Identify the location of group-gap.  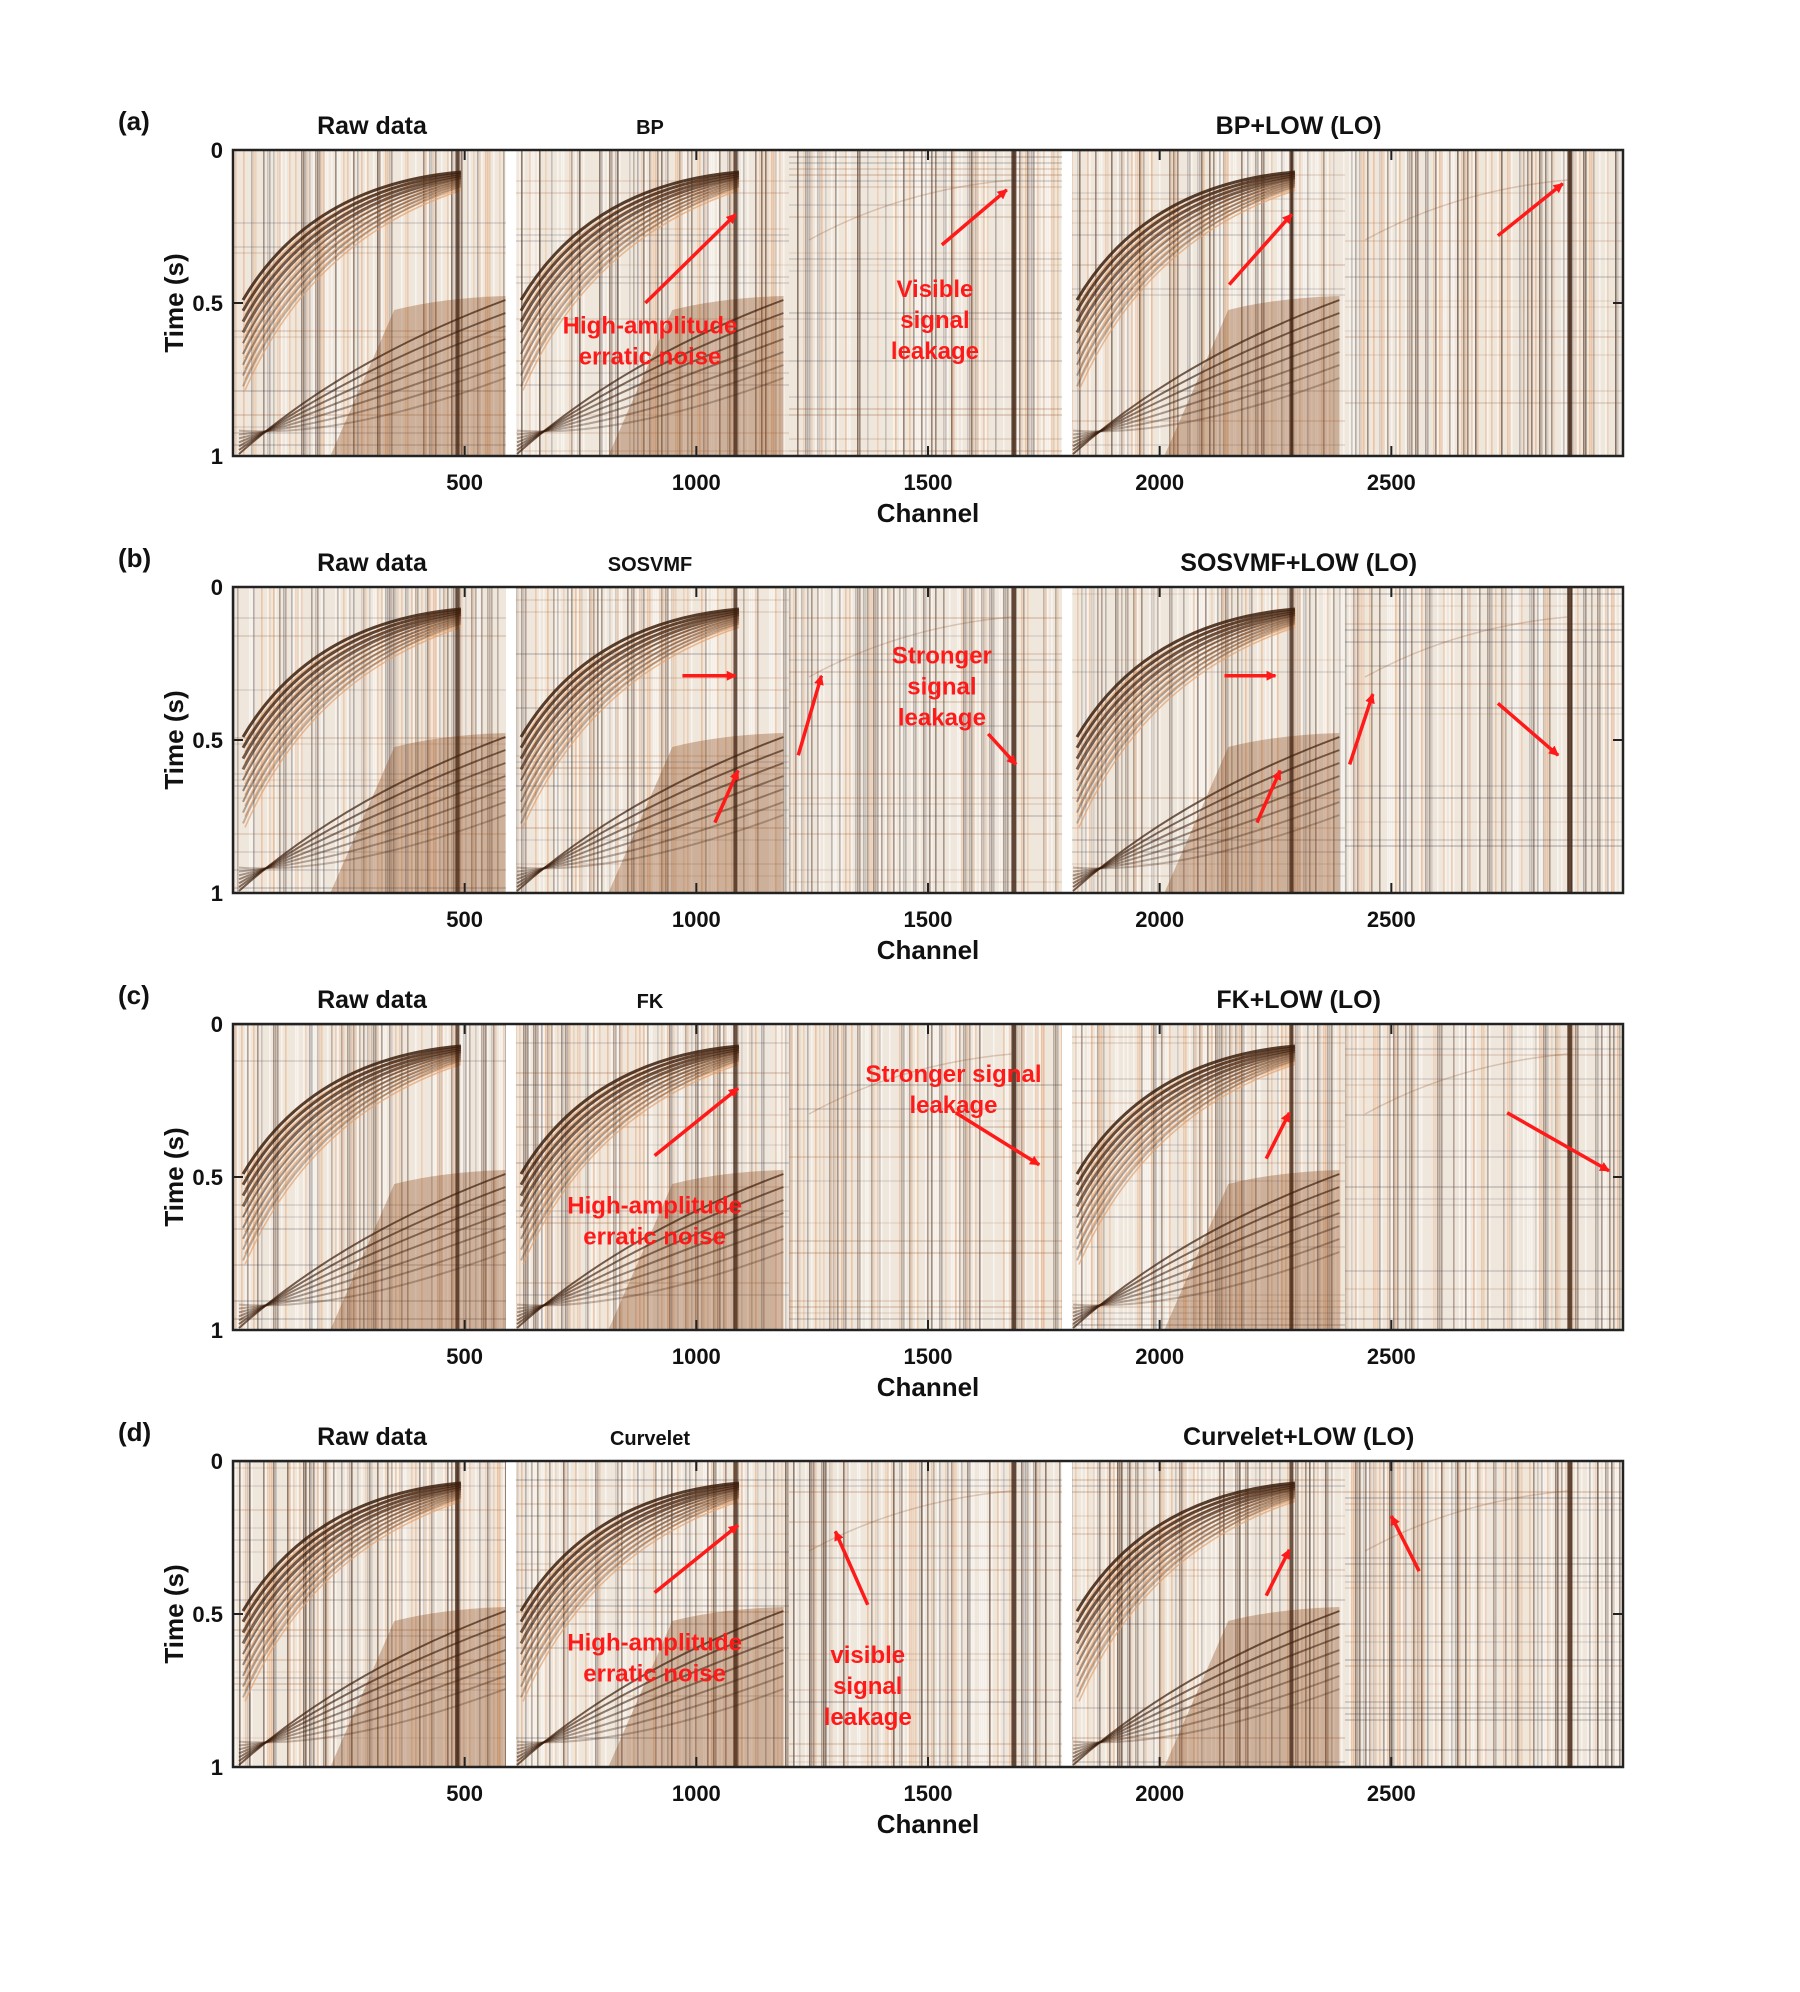
(1067, 303).